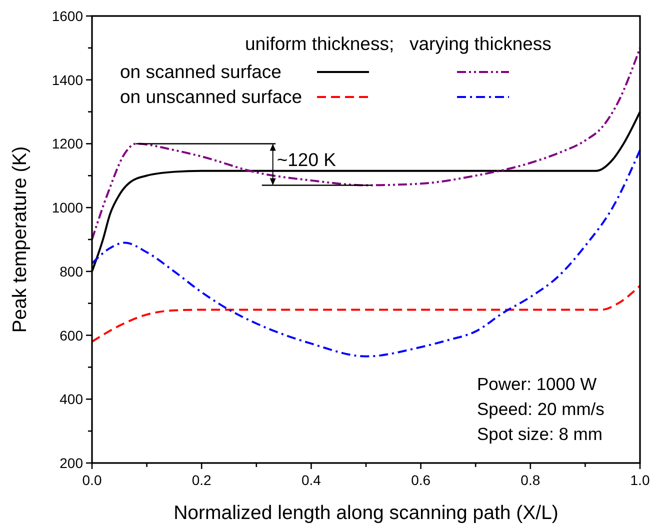  Describe the element at coordinates (20, 239) in the screenshot. I see `y-axis-title: Peak temperature (K)` at that location.